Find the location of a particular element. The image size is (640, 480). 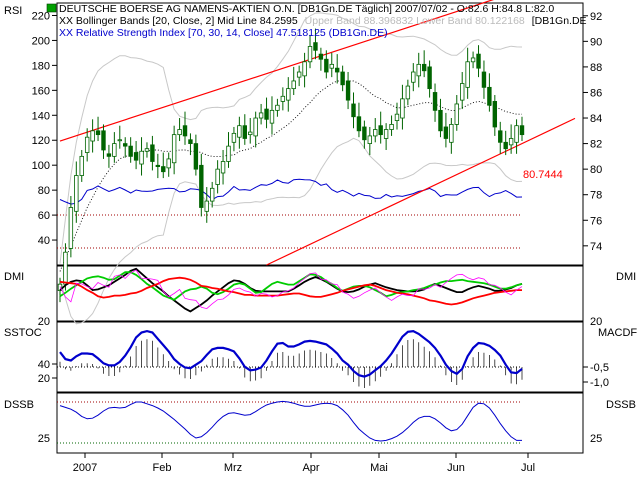

dssb-right-label: DSSB is located at coordinates (621, 405).